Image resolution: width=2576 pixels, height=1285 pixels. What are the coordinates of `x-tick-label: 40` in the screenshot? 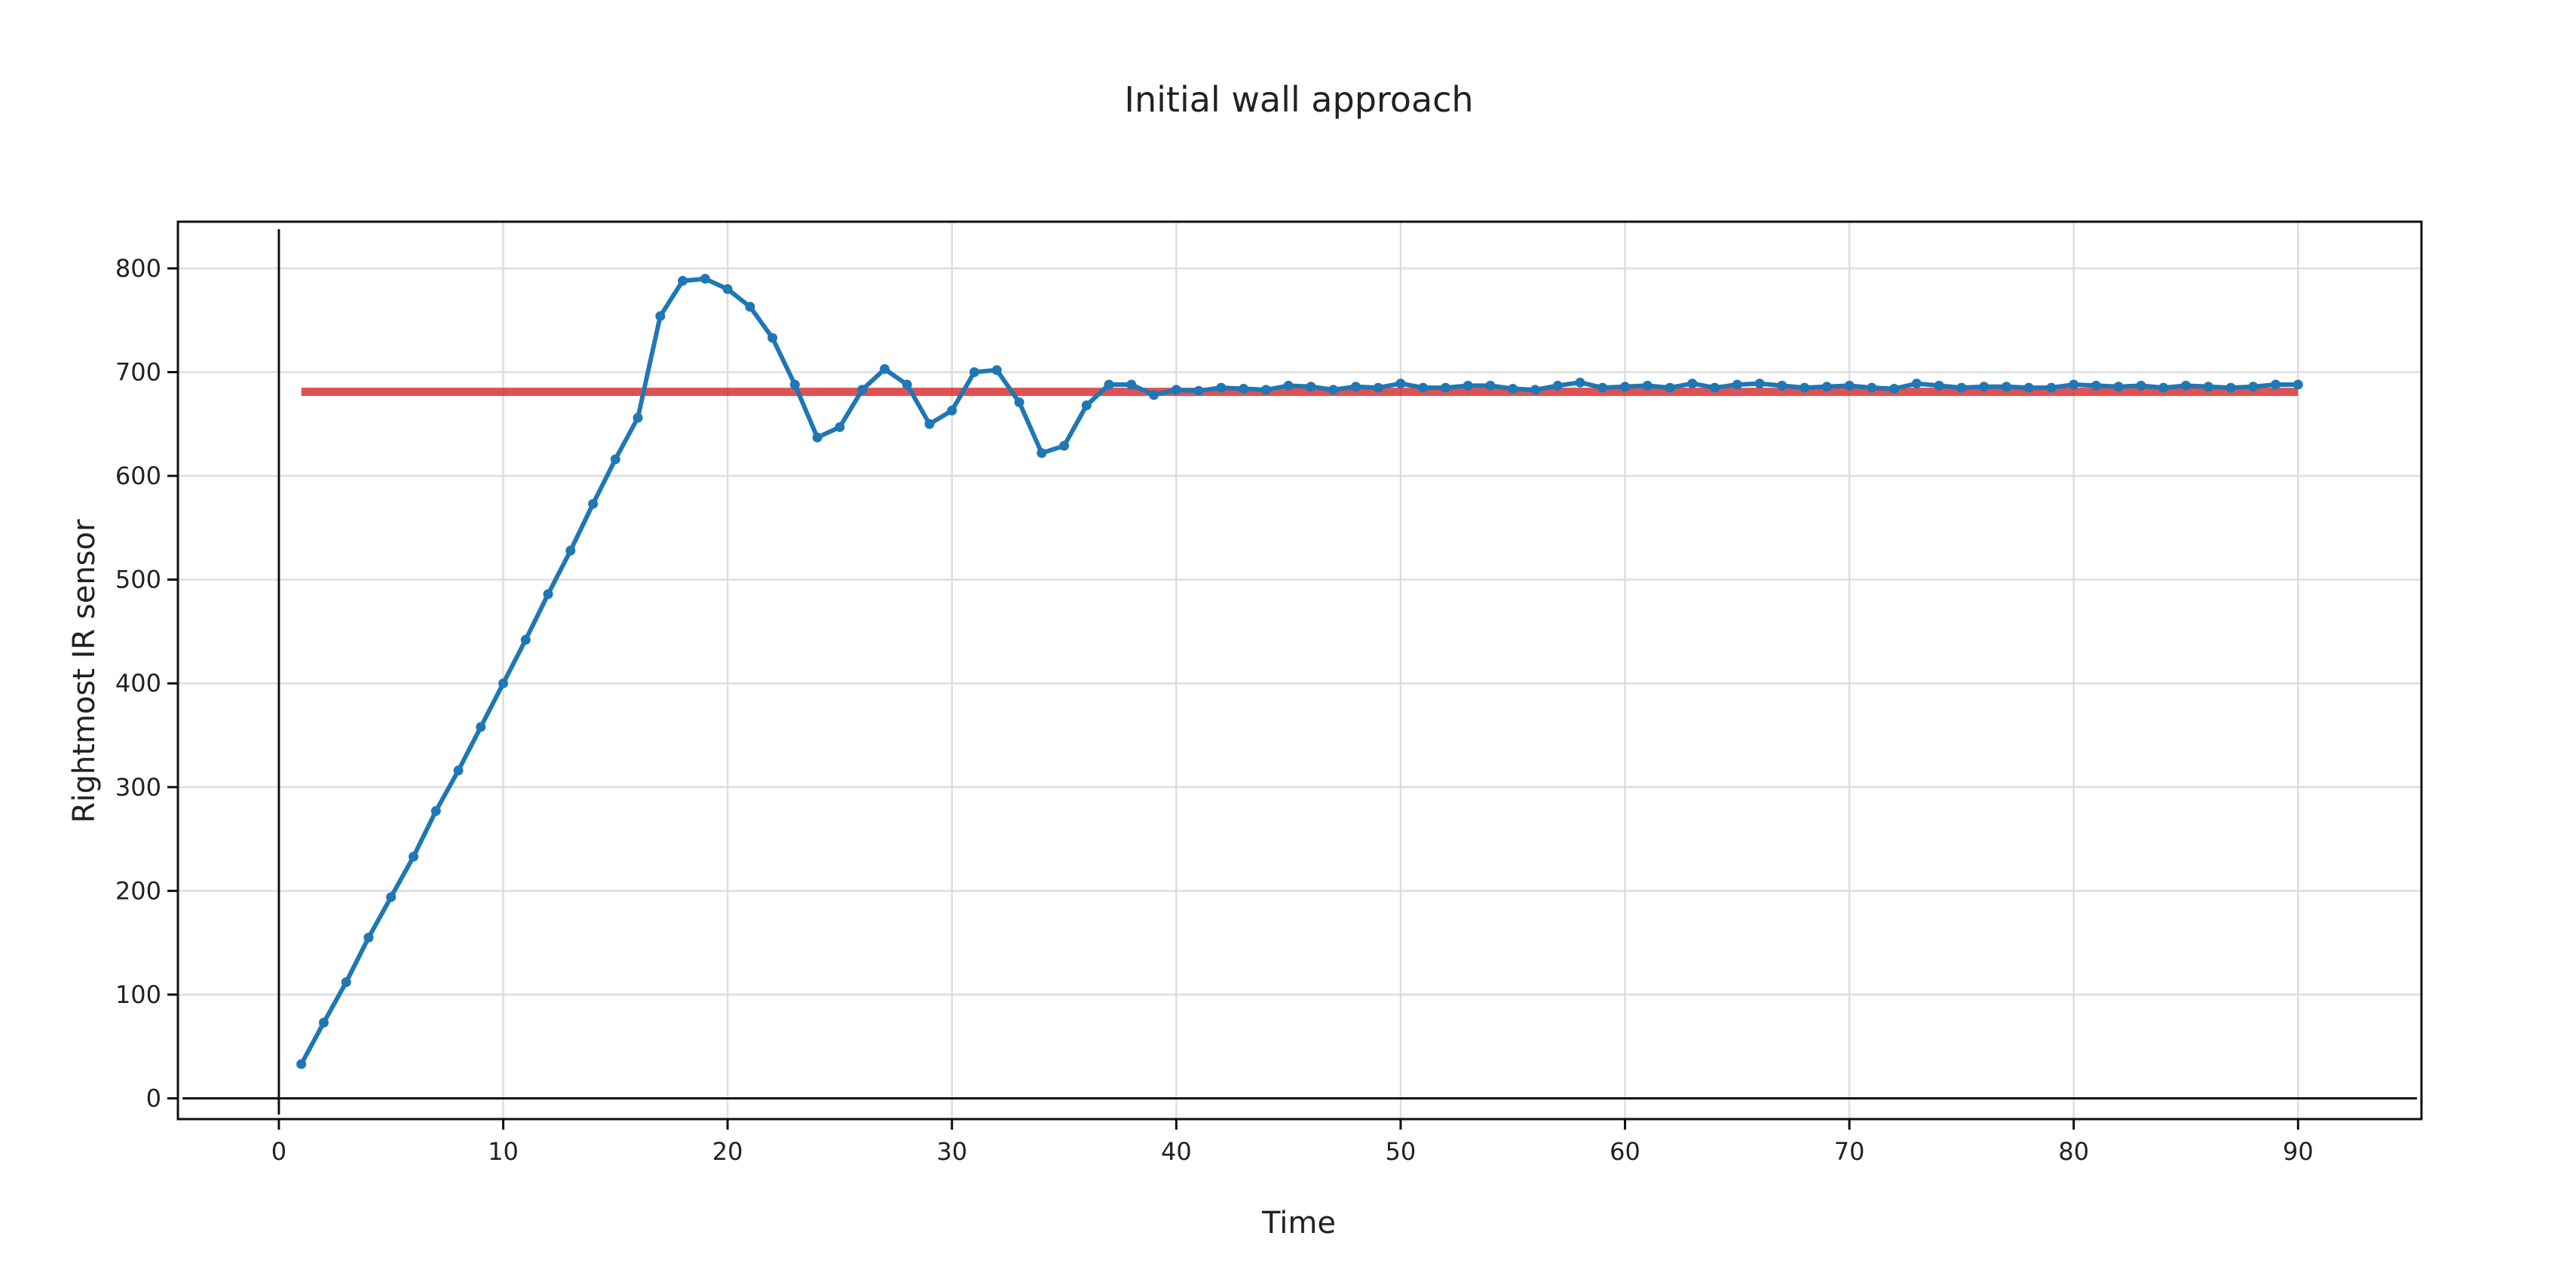 It's located at (1176, 1151).